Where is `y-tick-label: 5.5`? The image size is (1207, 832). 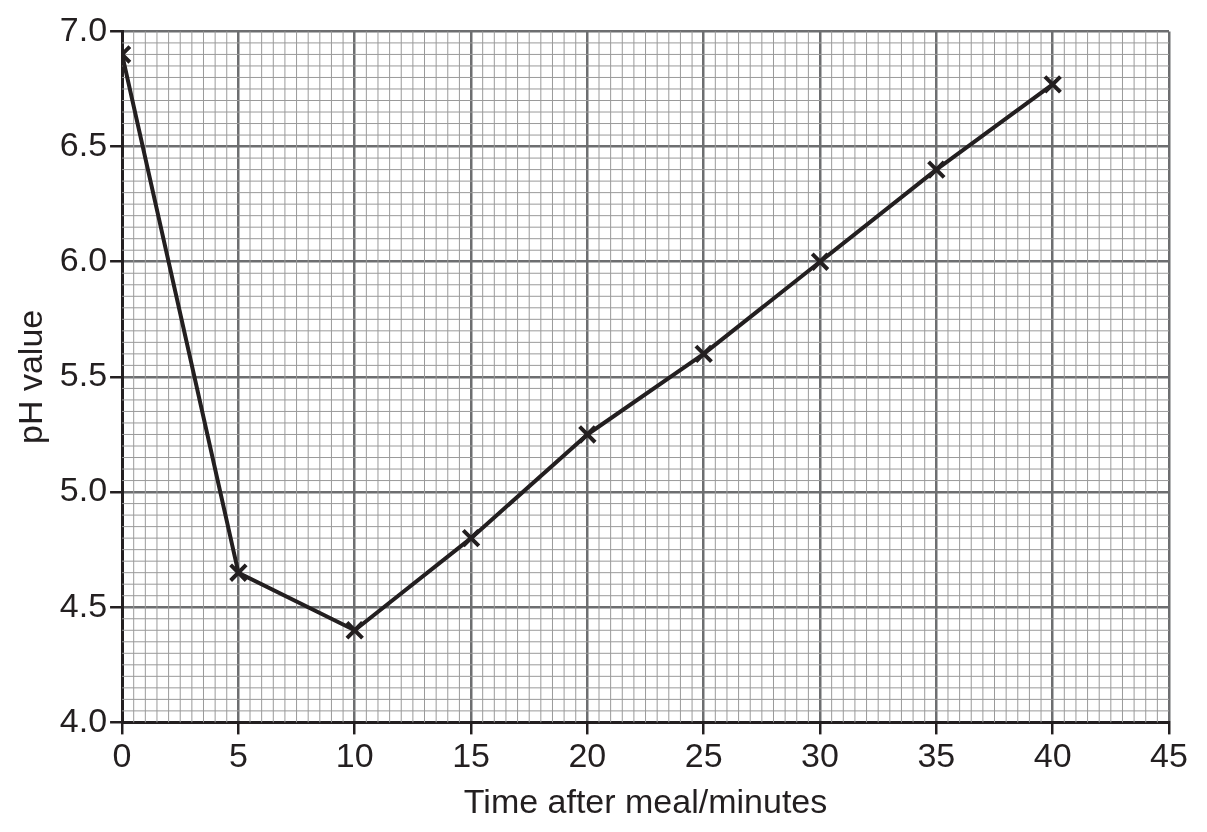 y-tick-label: 5.5 is located at coordinates (83, 374).